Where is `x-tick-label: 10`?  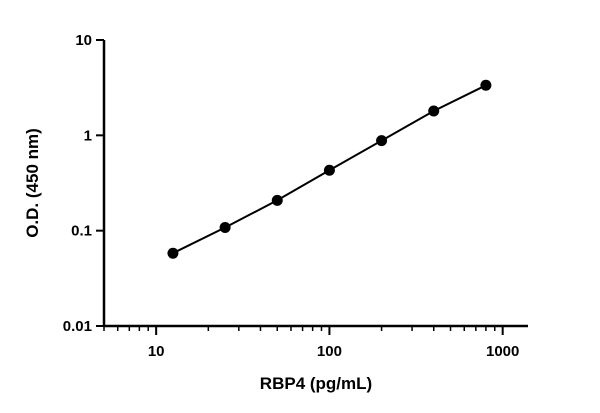 x-tick-label: 10 is located at coordinates (156, 351).